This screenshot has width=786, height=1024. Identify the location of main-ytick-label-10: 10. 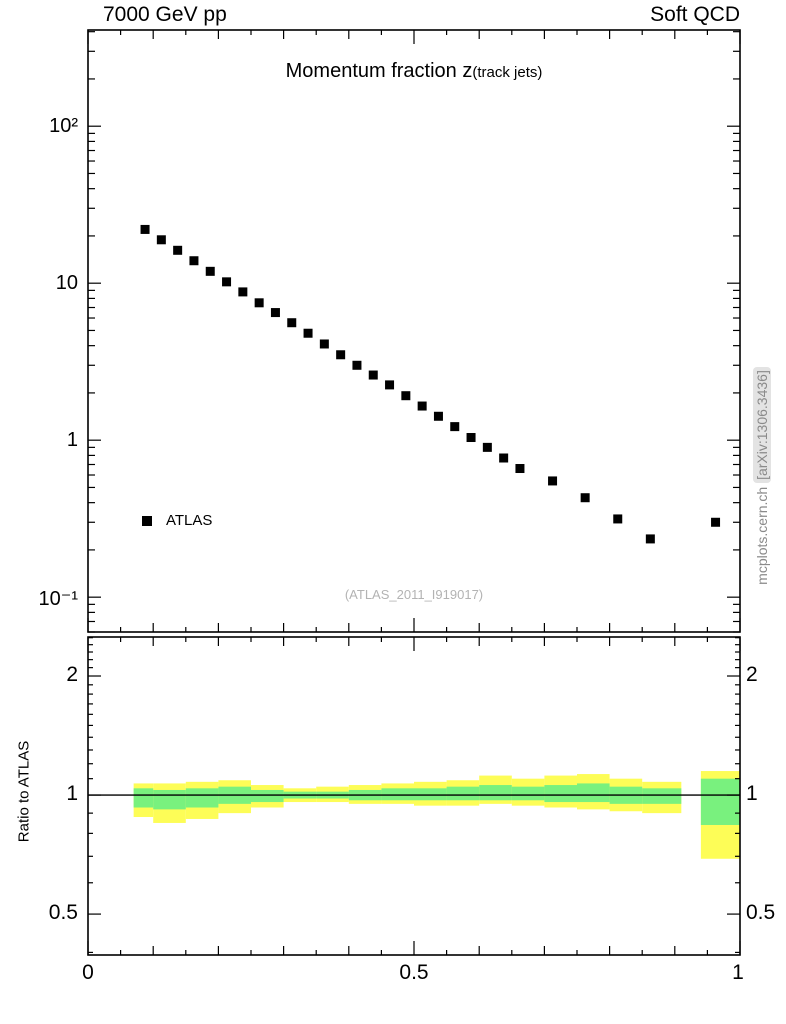
(66, 283).